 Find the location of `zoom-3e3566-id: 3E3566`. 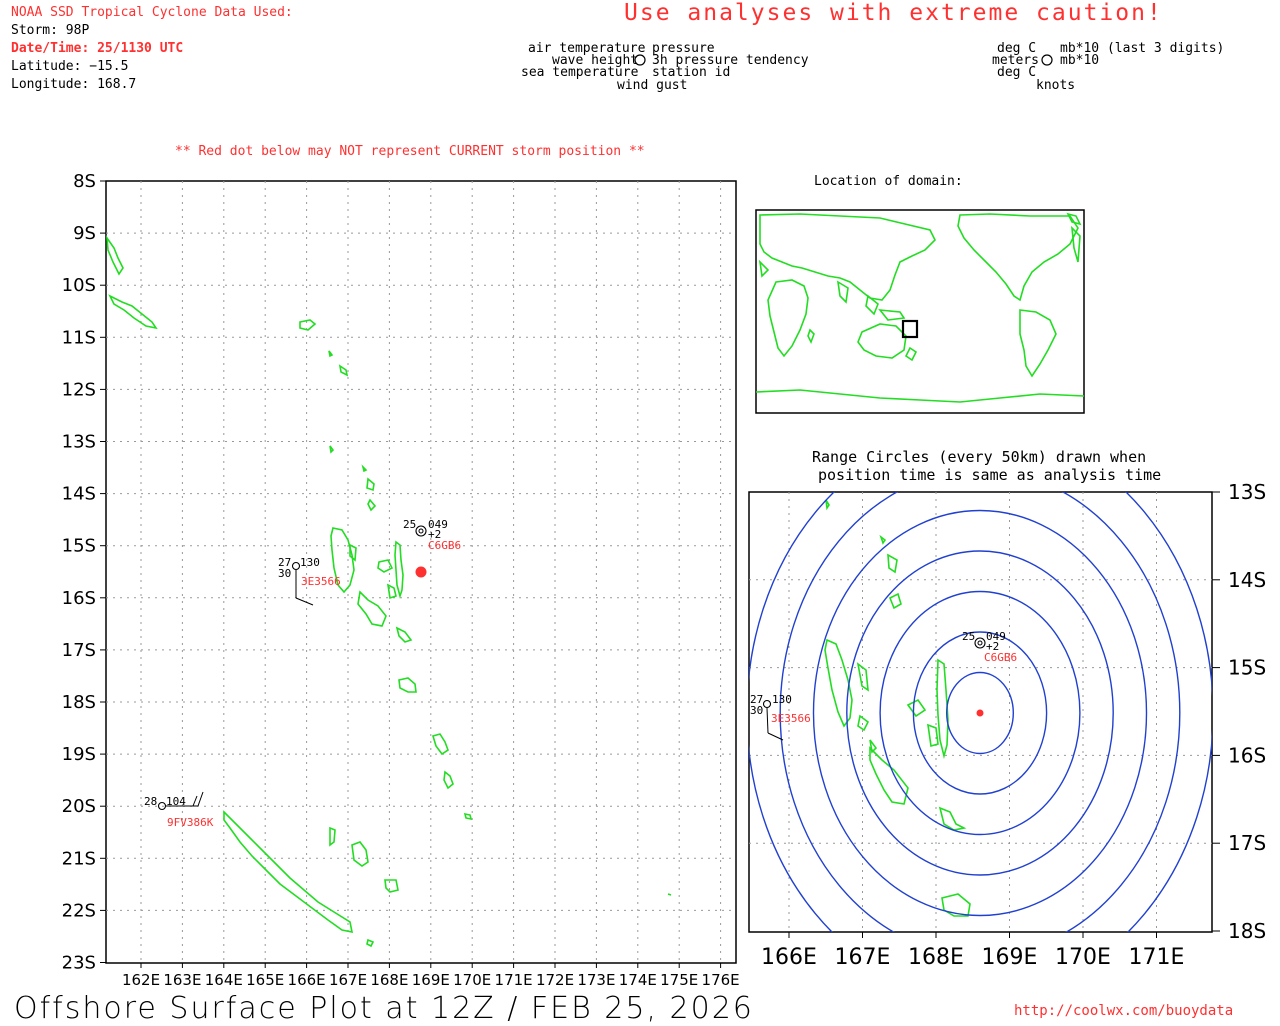

zoom-3e3566-id: 3E3566 is located at coordinates (791, 718).